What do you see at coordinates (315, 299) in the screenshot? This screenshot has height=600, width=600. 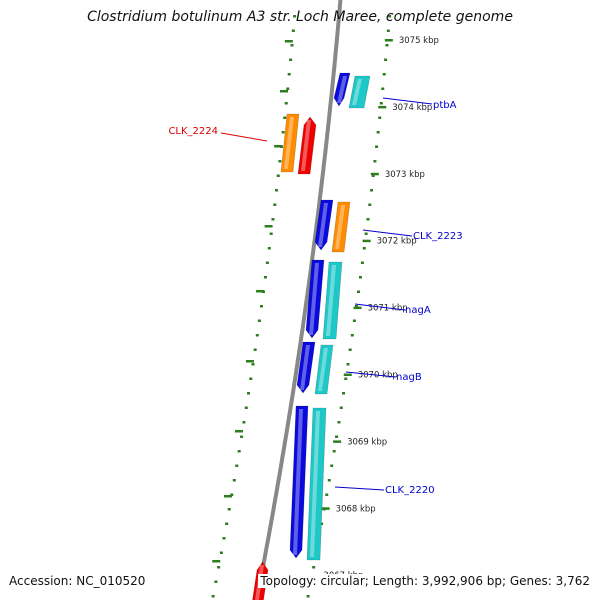 I see `feature-nagA-blue` at bounding box center [315, 299].